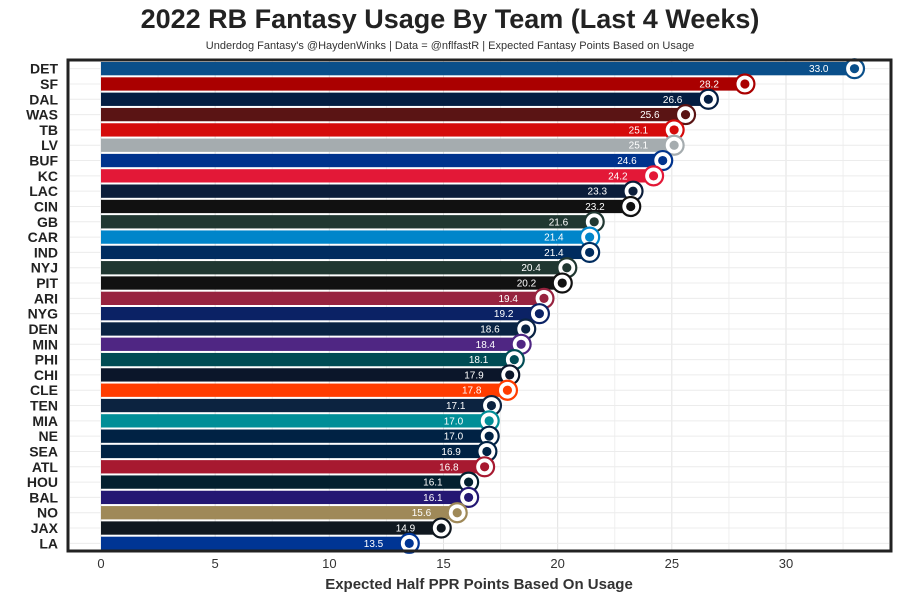 The width and height of the screenshot is (900, 600). What do you see at coordinates (45, 344) in the screenshot?
I see `category-label: MIN` at bounding box center [45, 344].